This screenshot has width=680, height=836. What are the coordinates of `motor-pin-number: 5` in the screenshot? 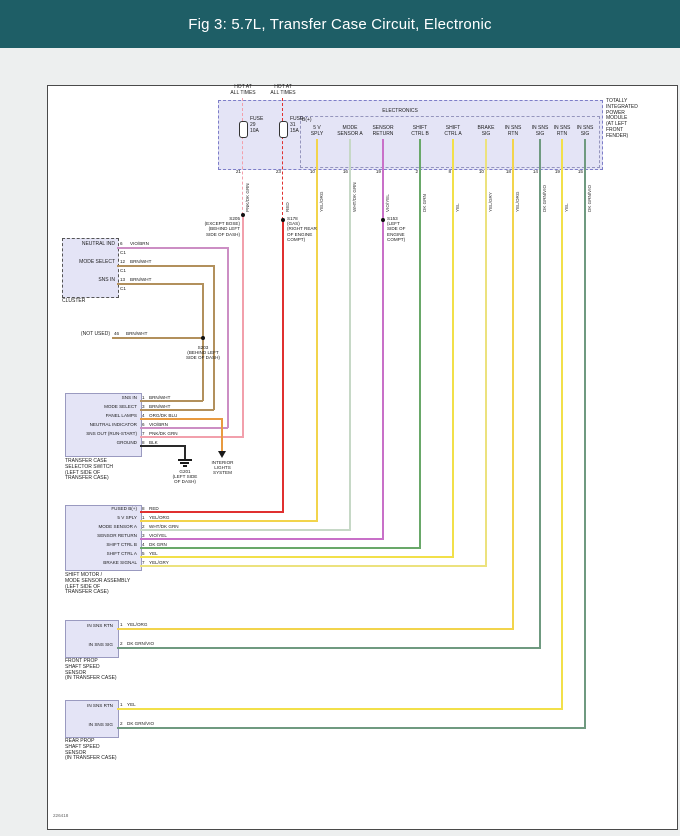 It's located at (143, 553).